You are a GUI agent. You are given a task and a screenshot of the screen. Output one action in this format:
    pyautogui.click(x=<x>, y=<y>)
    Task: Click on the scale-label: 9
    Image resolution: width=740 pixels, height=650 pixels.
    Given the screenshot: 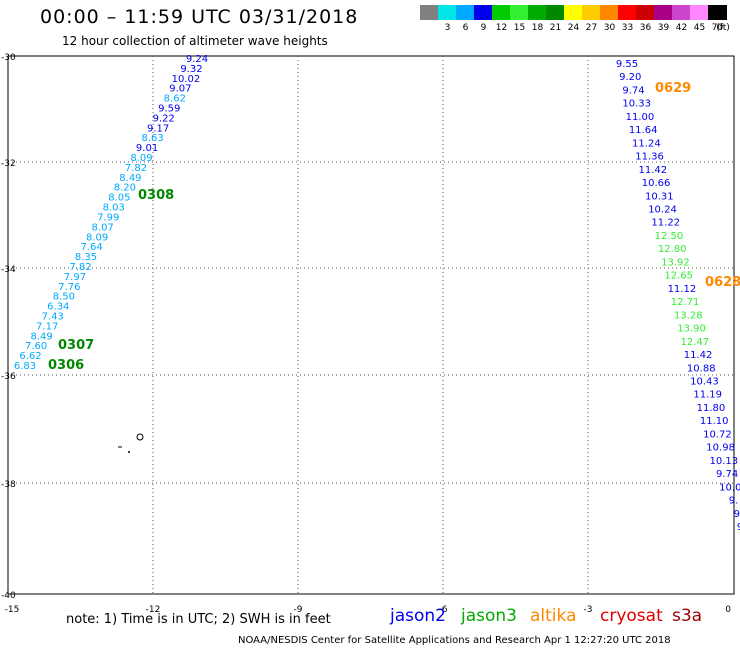 What is the action you would take?
    pyautogui.click(x=483, y=28)
    